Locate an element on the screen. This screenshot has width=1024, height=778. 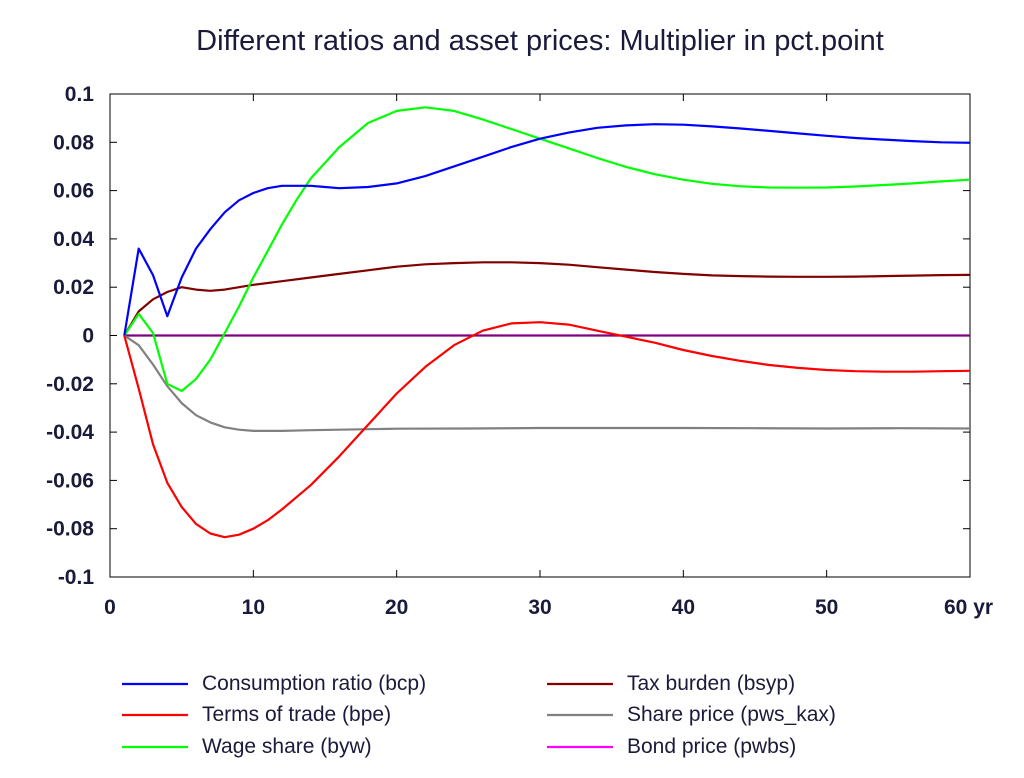
y-tick-label: 0.06 is located at coordinates (73, 191).